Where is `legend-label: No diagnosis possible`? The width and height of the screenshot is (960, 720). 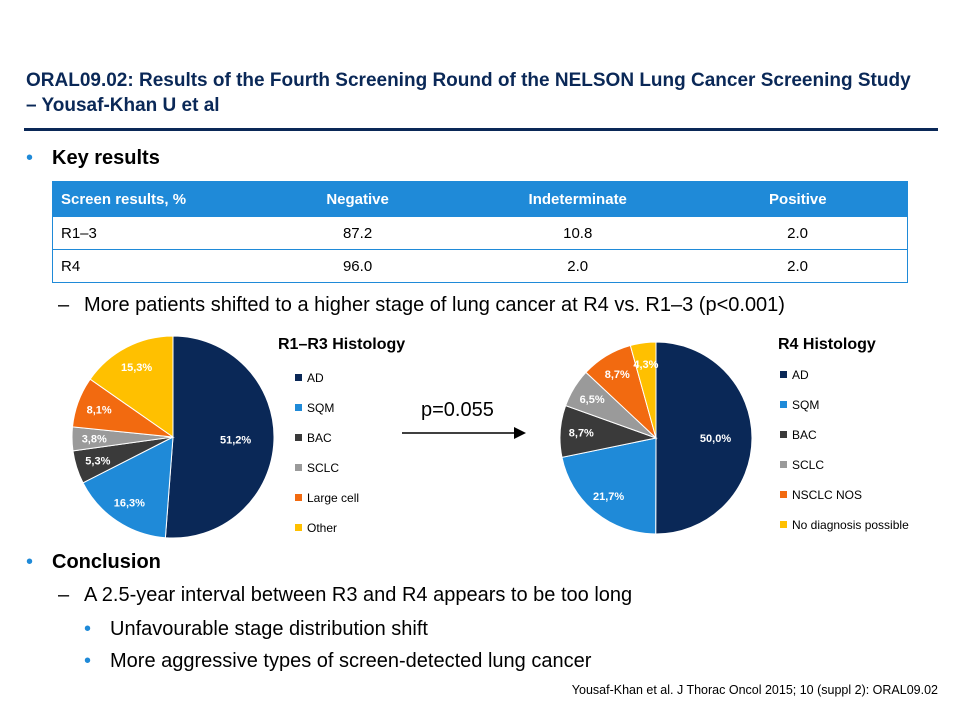 legend-label: No diagnosis possible is located at coordinates (850, 525).